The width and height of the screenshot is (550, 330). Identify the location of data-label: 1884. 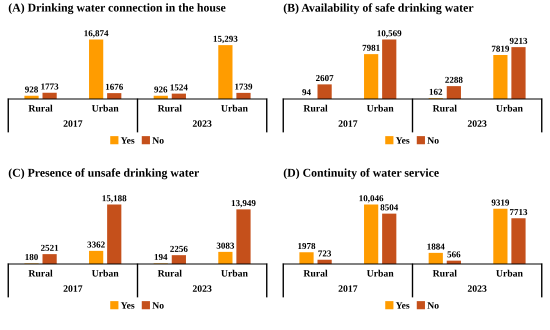
(436, 247).